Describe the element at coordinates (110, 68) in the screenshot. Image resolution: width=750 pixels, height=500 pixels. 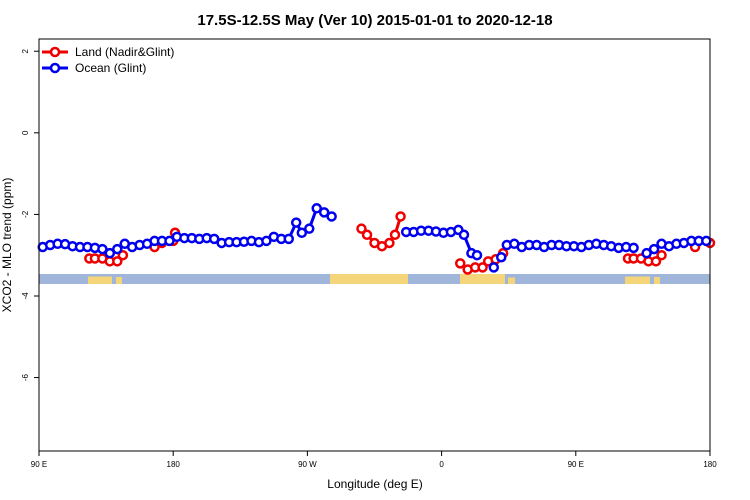
I see `legend-label-ocean: Ocean (Glint)` at that location.